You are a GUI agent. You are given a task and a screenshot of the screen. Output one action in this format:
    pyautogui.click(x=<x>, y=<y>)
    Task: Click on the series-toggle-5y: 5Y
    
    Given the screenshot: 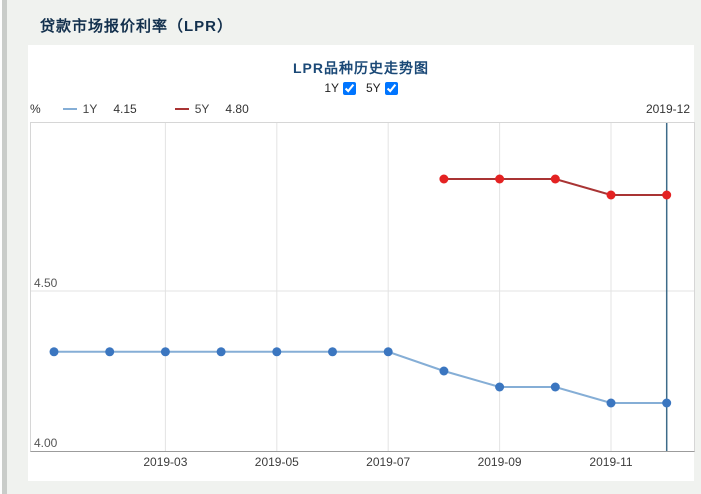 What is the action you would take?
    pyautogui.click(x=382, y=88)
    